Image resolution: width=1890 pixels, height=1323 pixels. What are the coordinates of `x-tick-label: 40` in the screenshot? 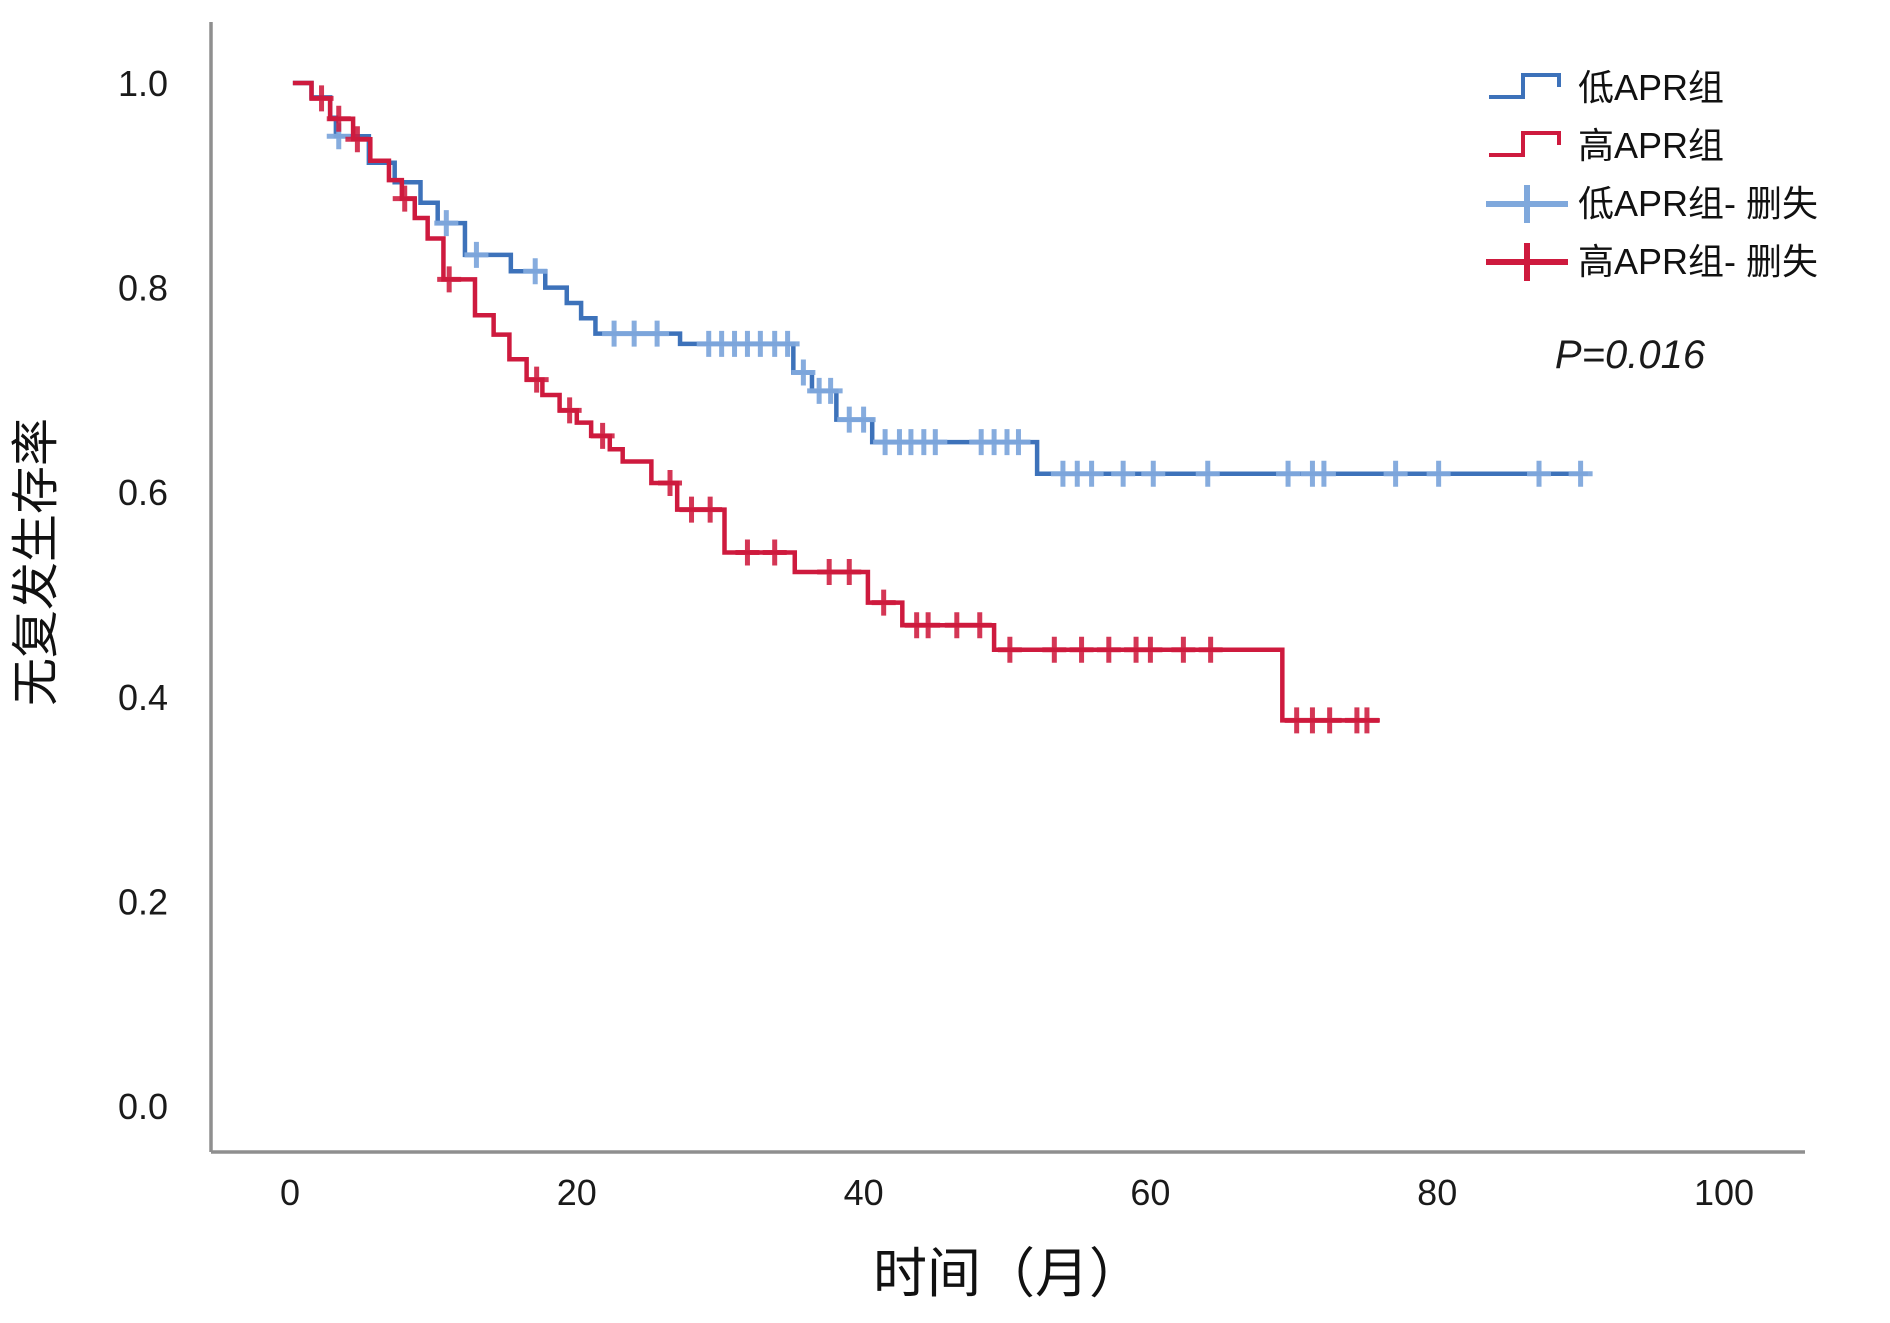 It's located at (864, 1192).